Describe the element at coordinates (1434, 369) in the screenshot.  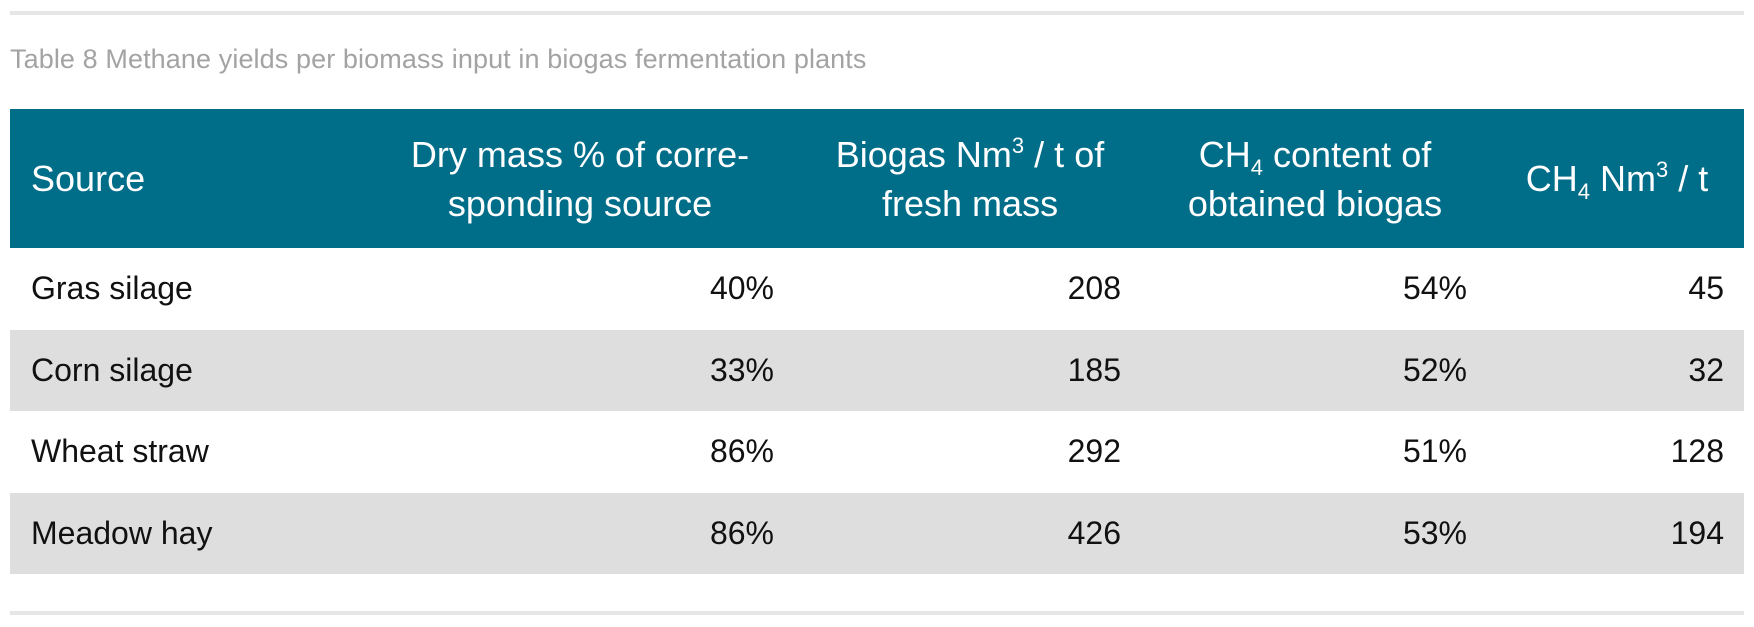
I see `cell-ch4-content: 52%` at that location.